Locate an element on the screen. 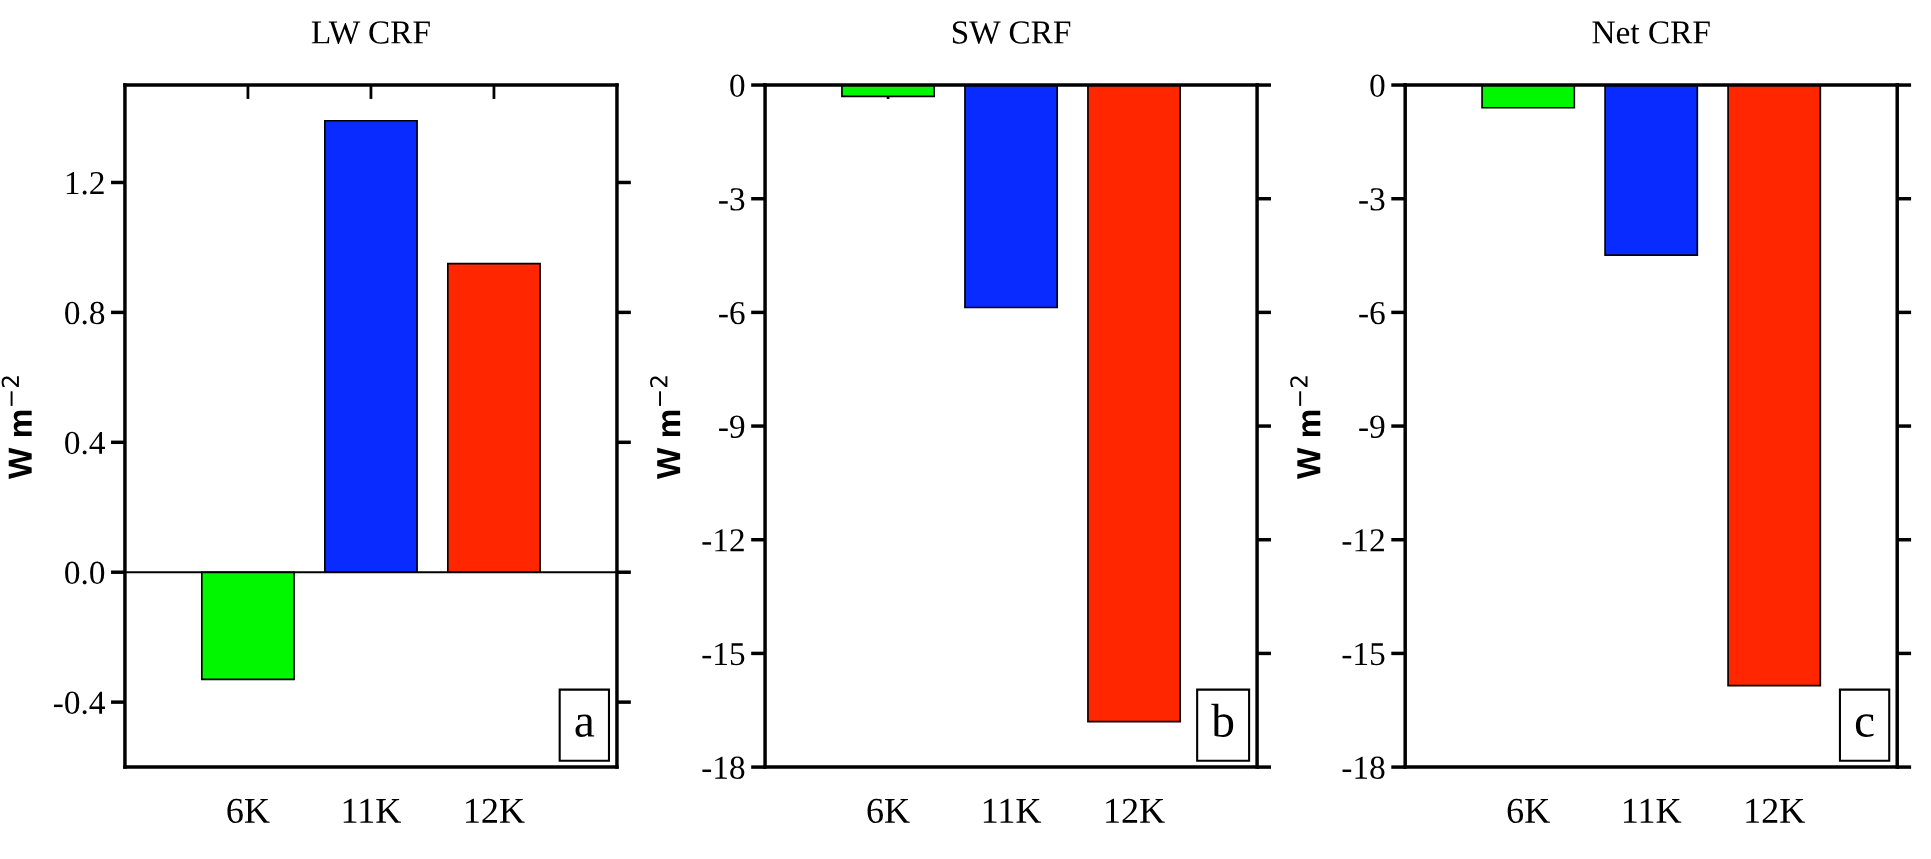  chart-title: Net CRF is located at coordinates (1651, 32).